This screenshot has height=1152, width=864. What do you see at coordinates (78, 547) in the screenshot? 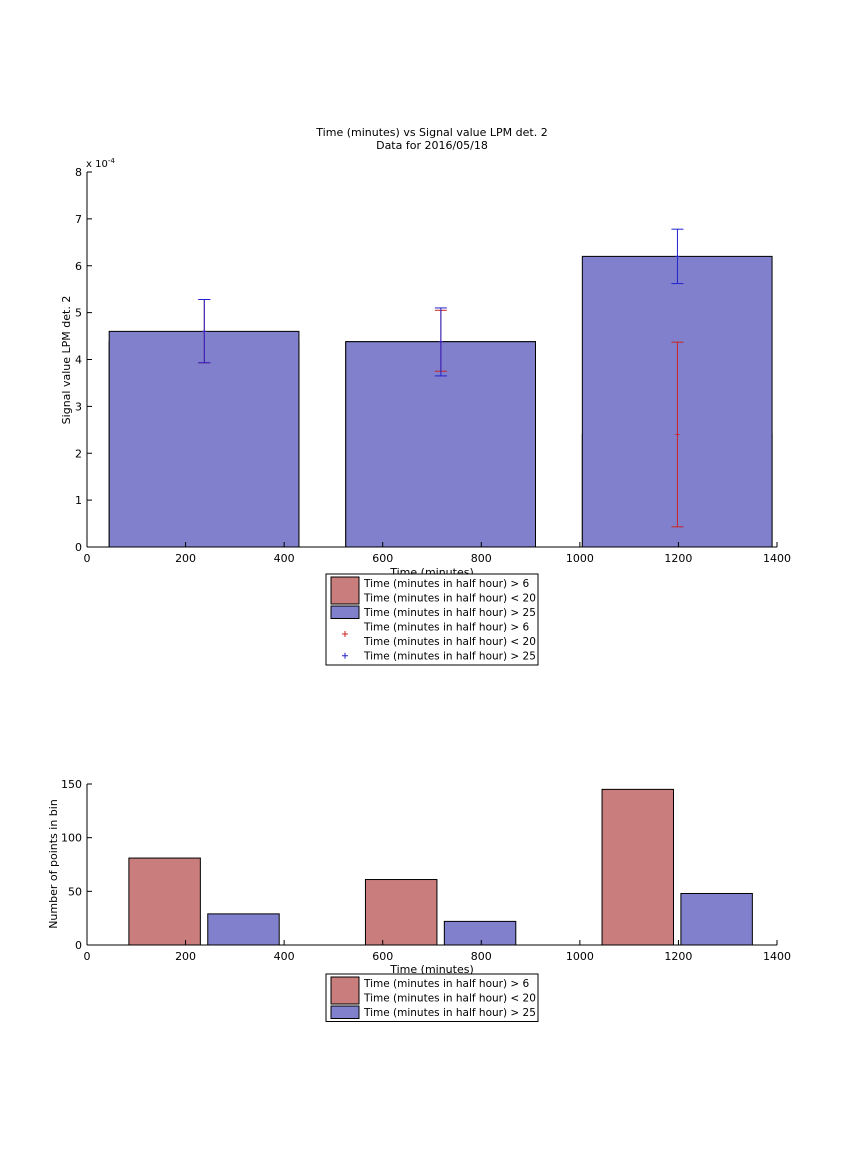
I see `chart1-y-tick-label-0: 0` at bounding box center [78, 547].